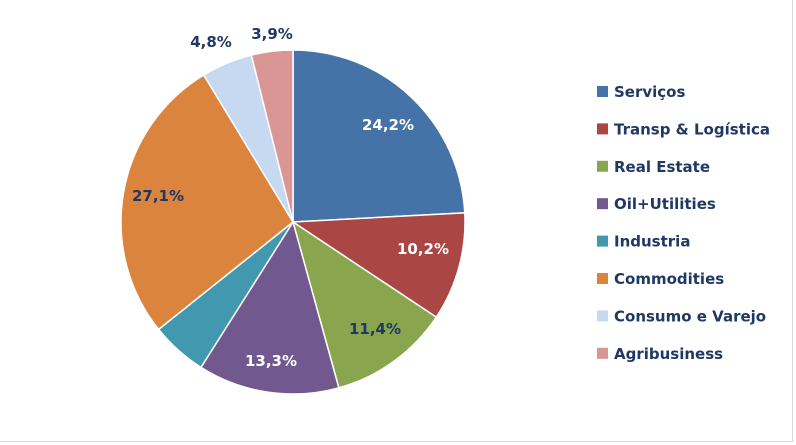 The image size is (796, 445). Describe the element at coordinates (158, 196) in the screenshot. I see `data-label: 27,1%` at that location.